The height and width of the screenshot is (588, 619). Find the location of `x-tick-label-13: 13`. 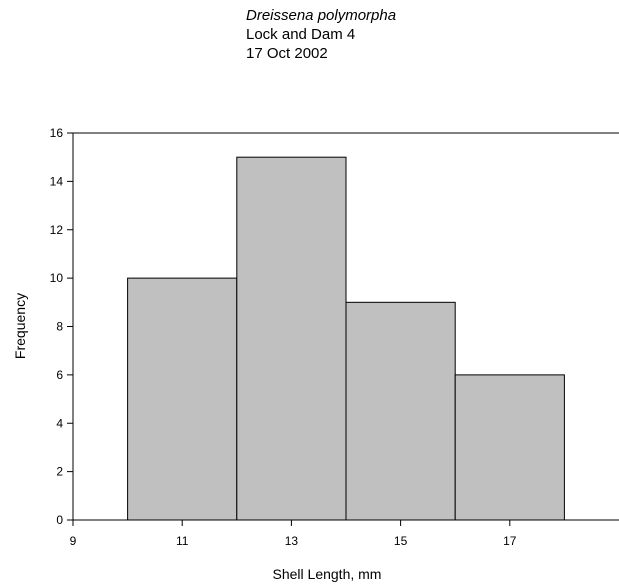

x-tick-label-13: 13 is located at coordinates (292, 541).